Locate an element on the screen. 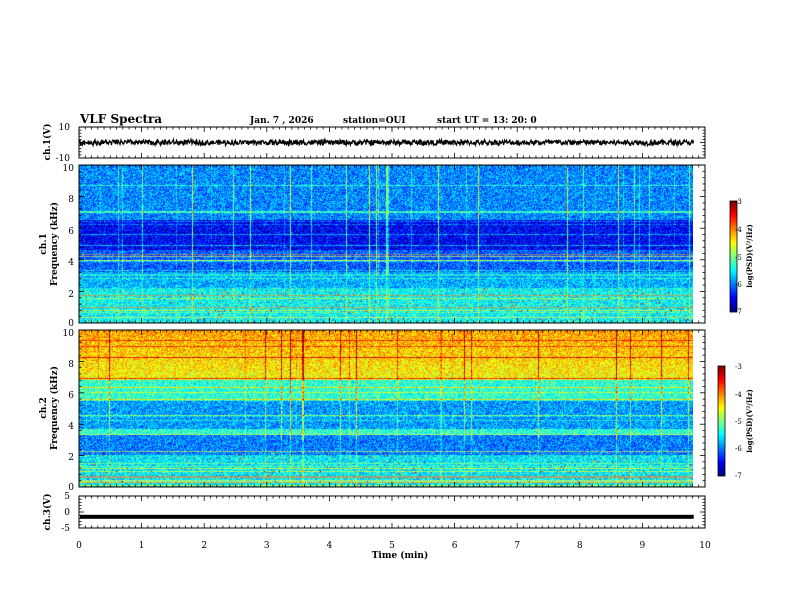  ch1-cb-tick-m3: -3 is located at coordinates (738, 202).